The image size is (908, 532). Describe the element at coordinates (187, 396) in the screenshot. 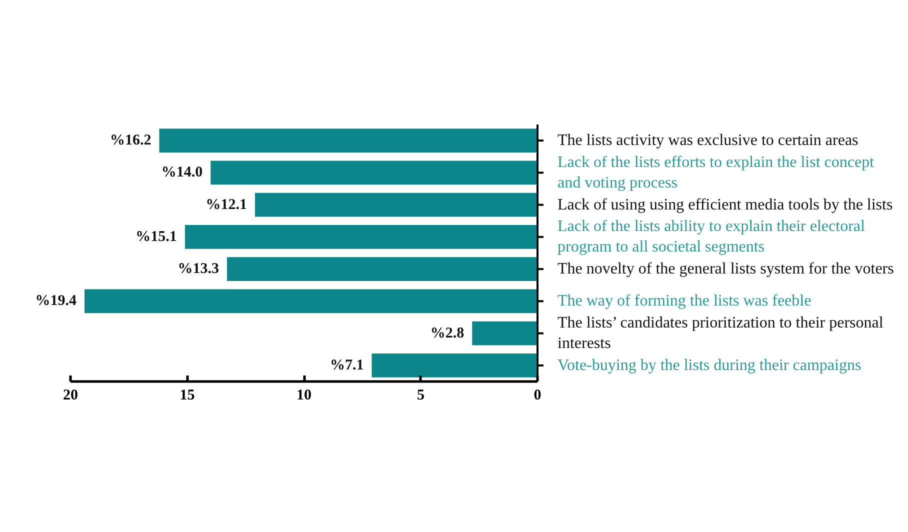

I see `x-tick-label: 15` at that location.